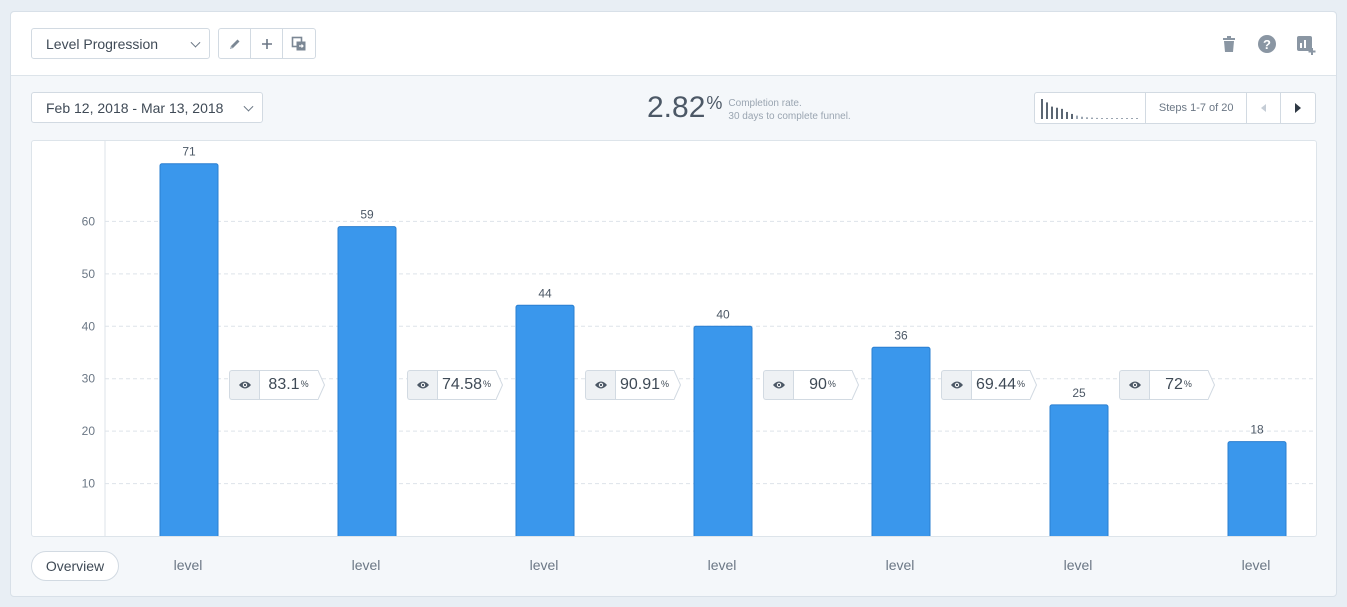  I want to click on date-range-select: Feb 12, 2018 - Mar 13, 2018, so click(147, 107).